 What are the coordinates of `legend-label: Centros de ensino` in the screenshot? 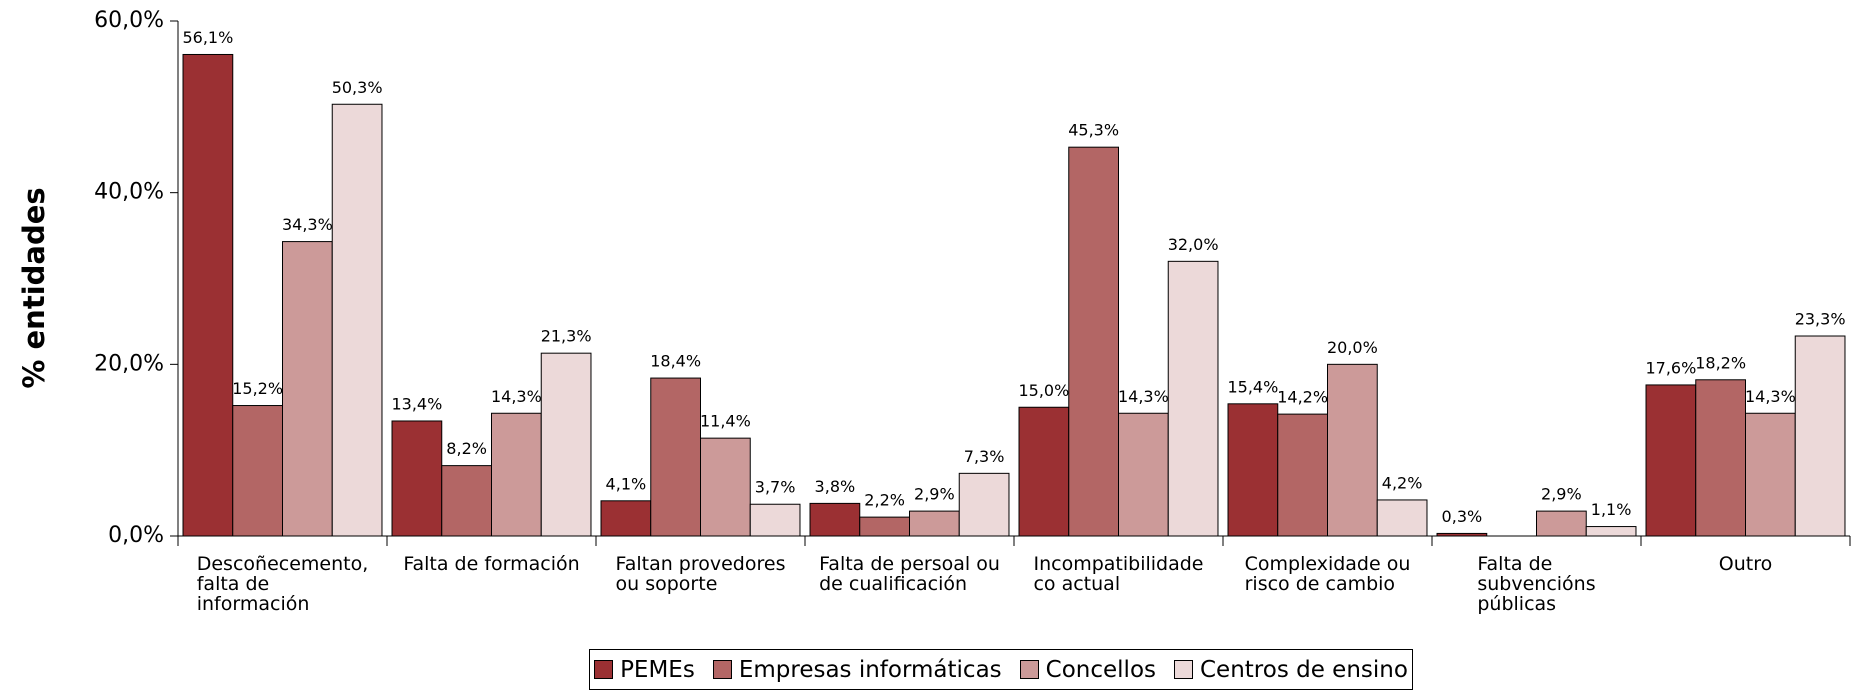 It's located at (1304, 669).